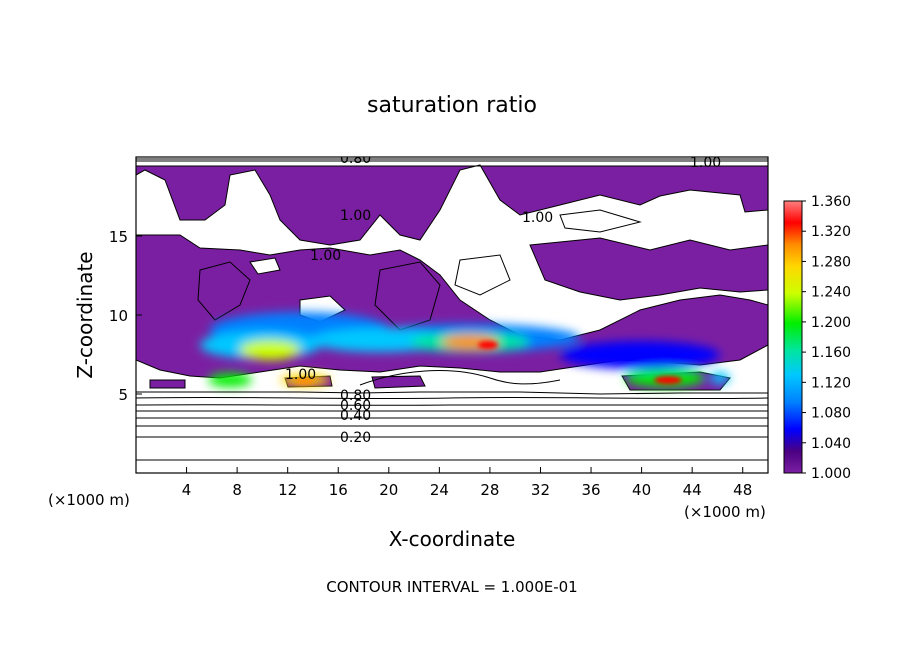 The height and width of the screenshot is (654, 904). What do you see at coordinates (831, 383) in the screenshot?
I see `colorbar-tick-label: 1.120` at bounding box center [831, 383].